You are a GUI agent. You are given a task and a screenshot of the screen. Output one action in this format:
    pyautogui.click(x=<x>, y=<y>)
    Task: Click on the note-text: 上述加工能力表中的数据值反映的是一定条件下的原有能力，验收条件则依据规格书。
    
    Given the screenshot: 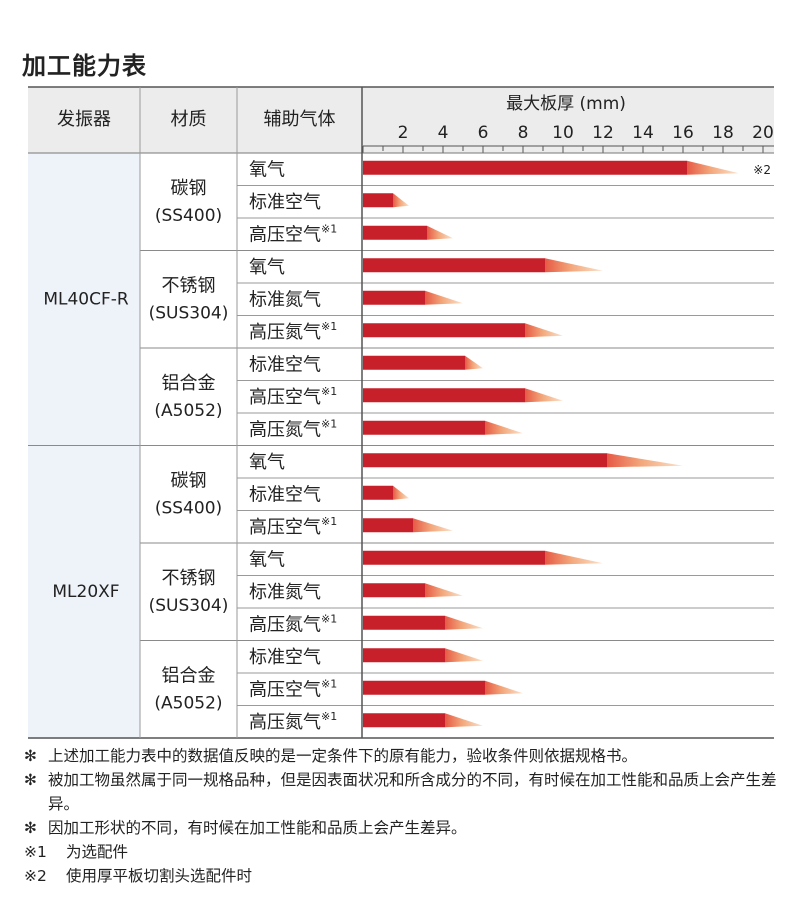 What is the action you would take?
    pyautogui.click(x=343, y=756)
    